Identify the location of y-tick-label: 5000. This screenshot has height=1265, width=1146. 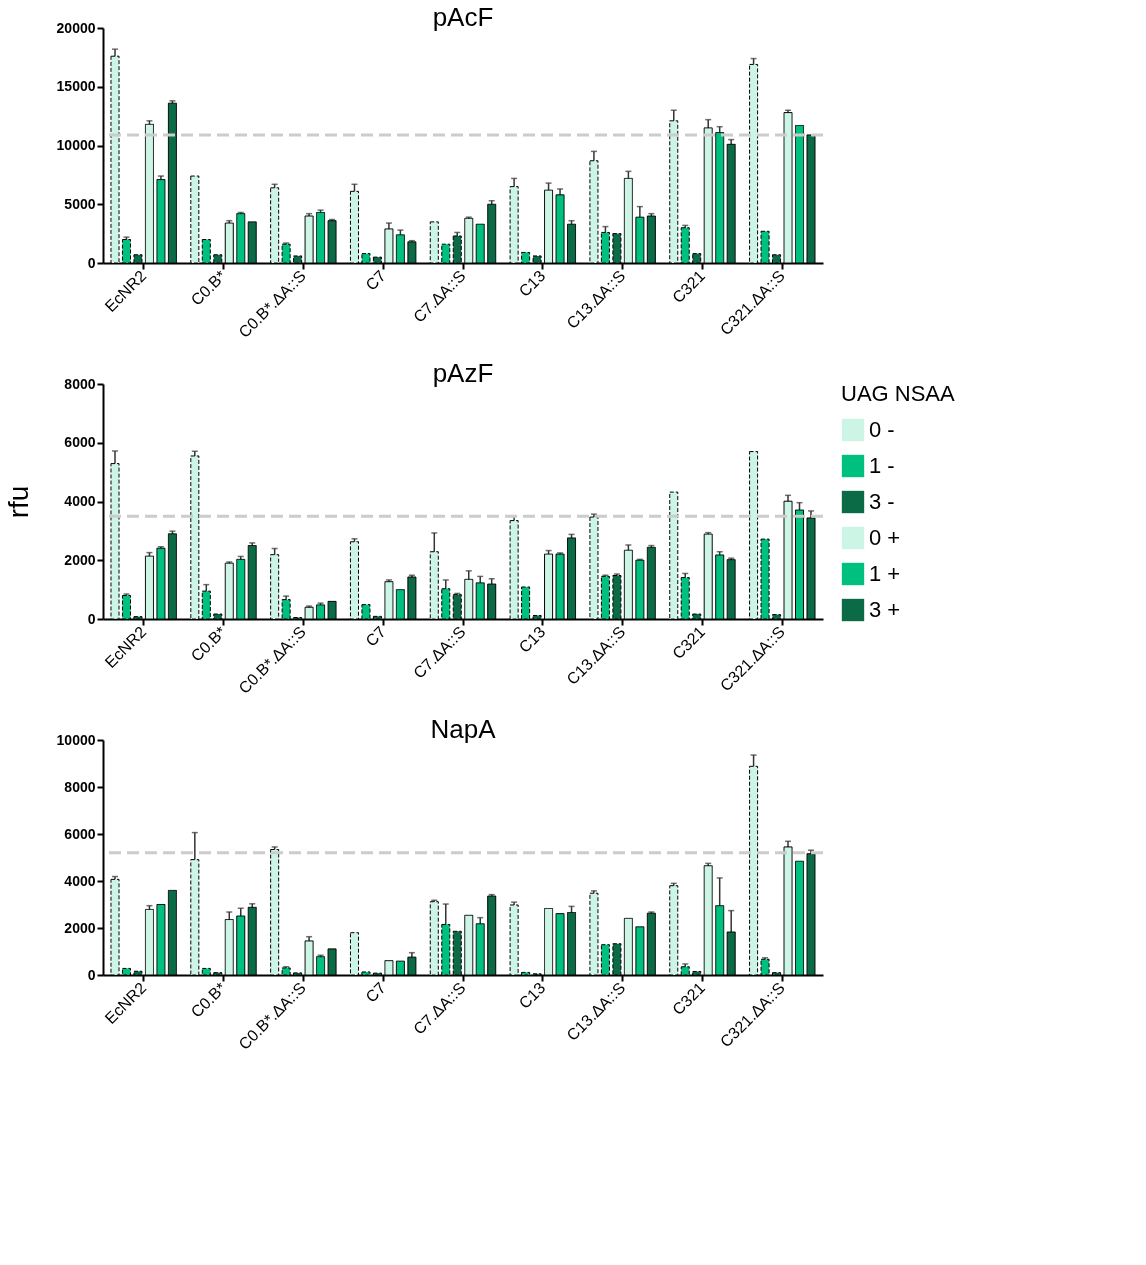
(80, 203).